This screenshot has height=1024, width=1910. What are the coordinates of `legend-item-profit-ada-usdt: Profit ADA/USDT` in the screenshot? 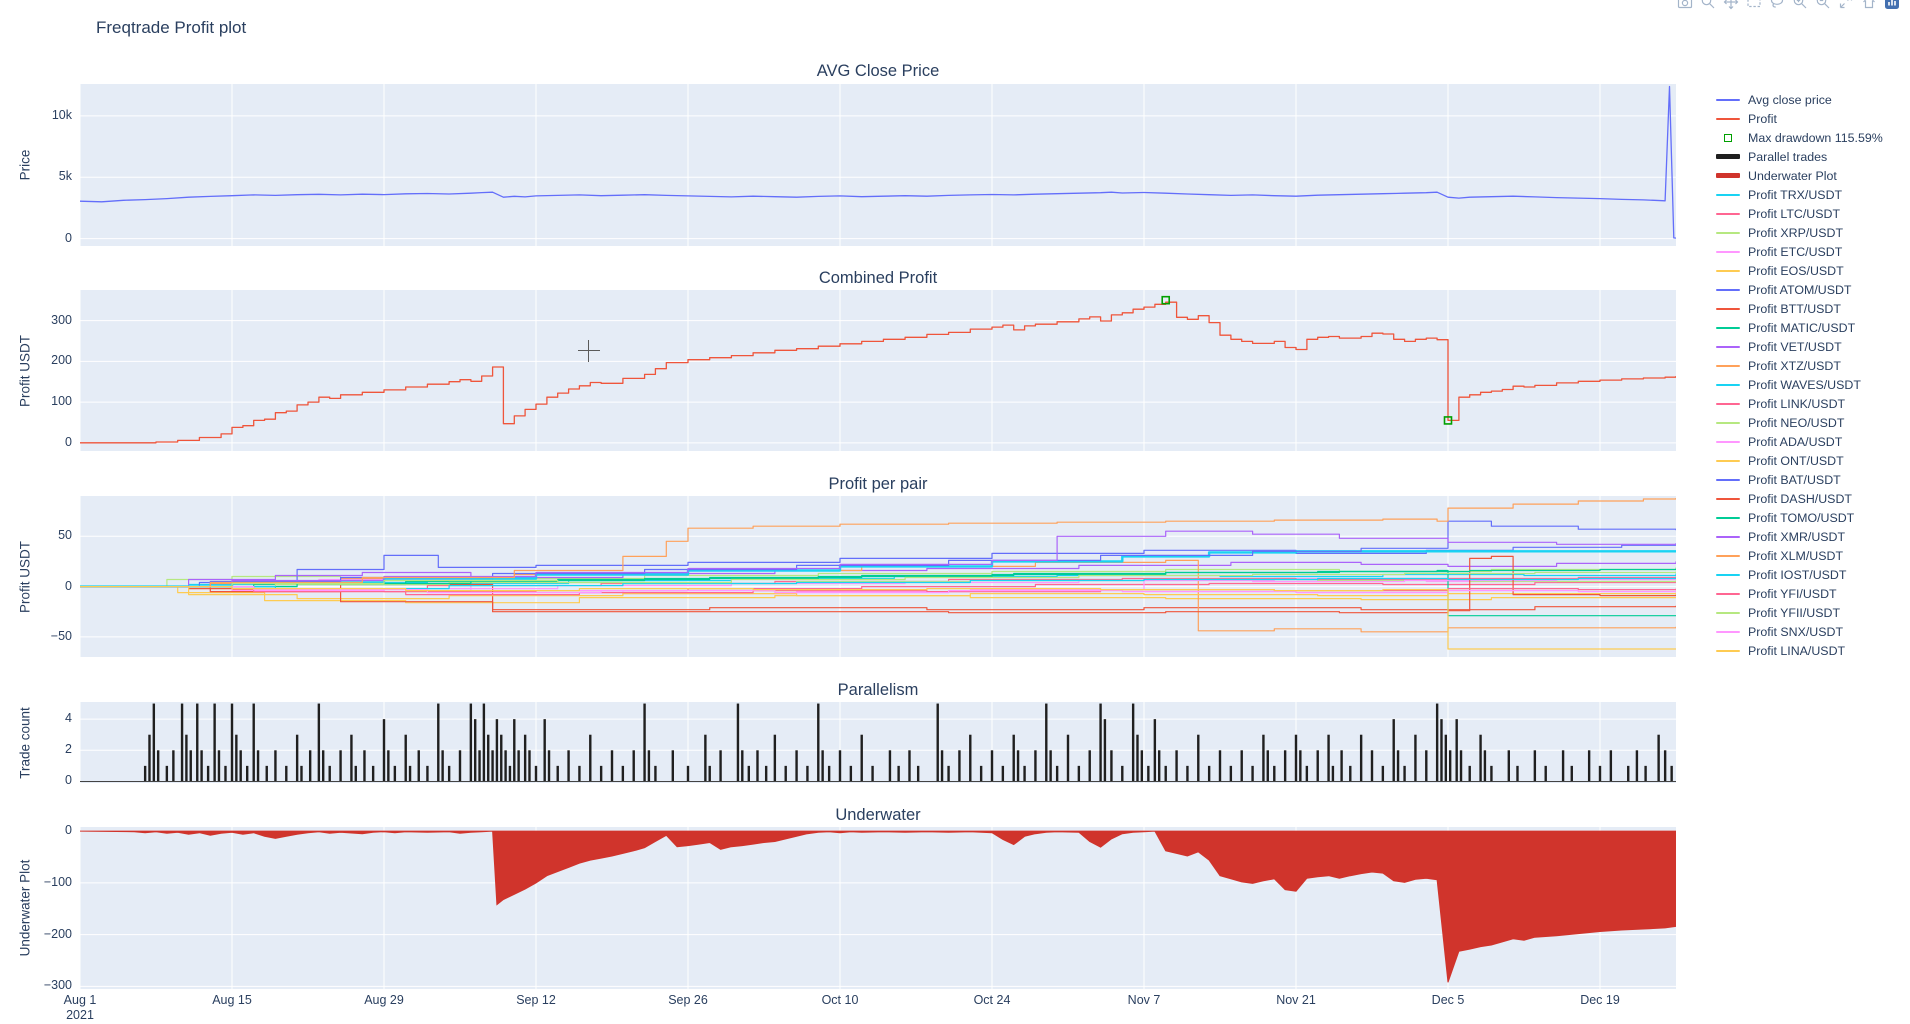 It's located at (1799, 441).